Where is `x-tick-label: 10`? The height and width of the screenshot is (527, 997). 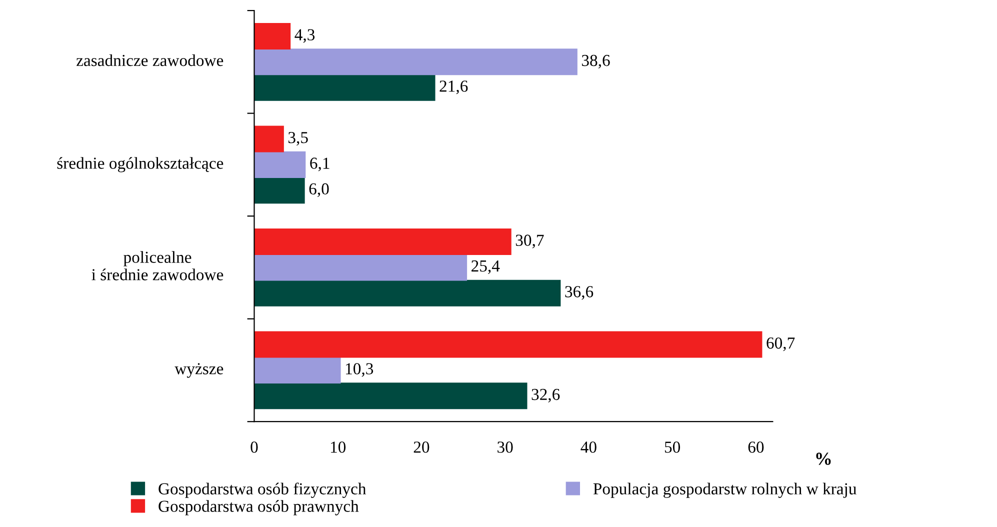
x-tick-label: 10 is located at coordinates (338, 447).